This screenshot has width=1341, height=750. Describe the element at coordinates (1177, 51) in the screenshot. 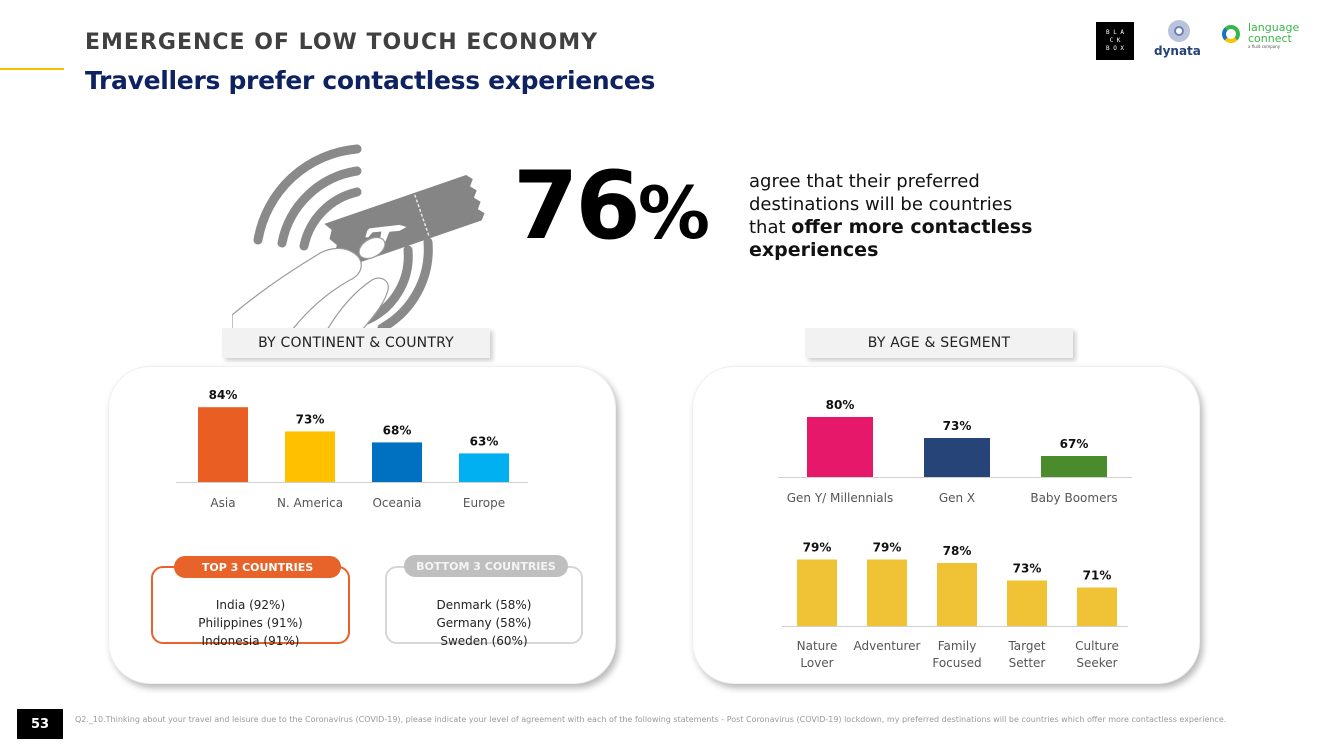

I see `dynata-logo-text: dynata` at that location.